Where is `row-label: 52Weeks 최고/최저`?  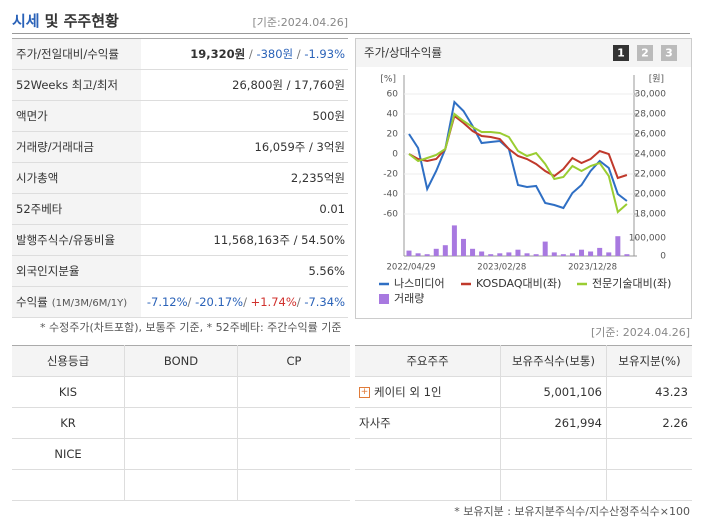 row-label: 52Weeks 최고/최저 is located at coordinates (76, 85).